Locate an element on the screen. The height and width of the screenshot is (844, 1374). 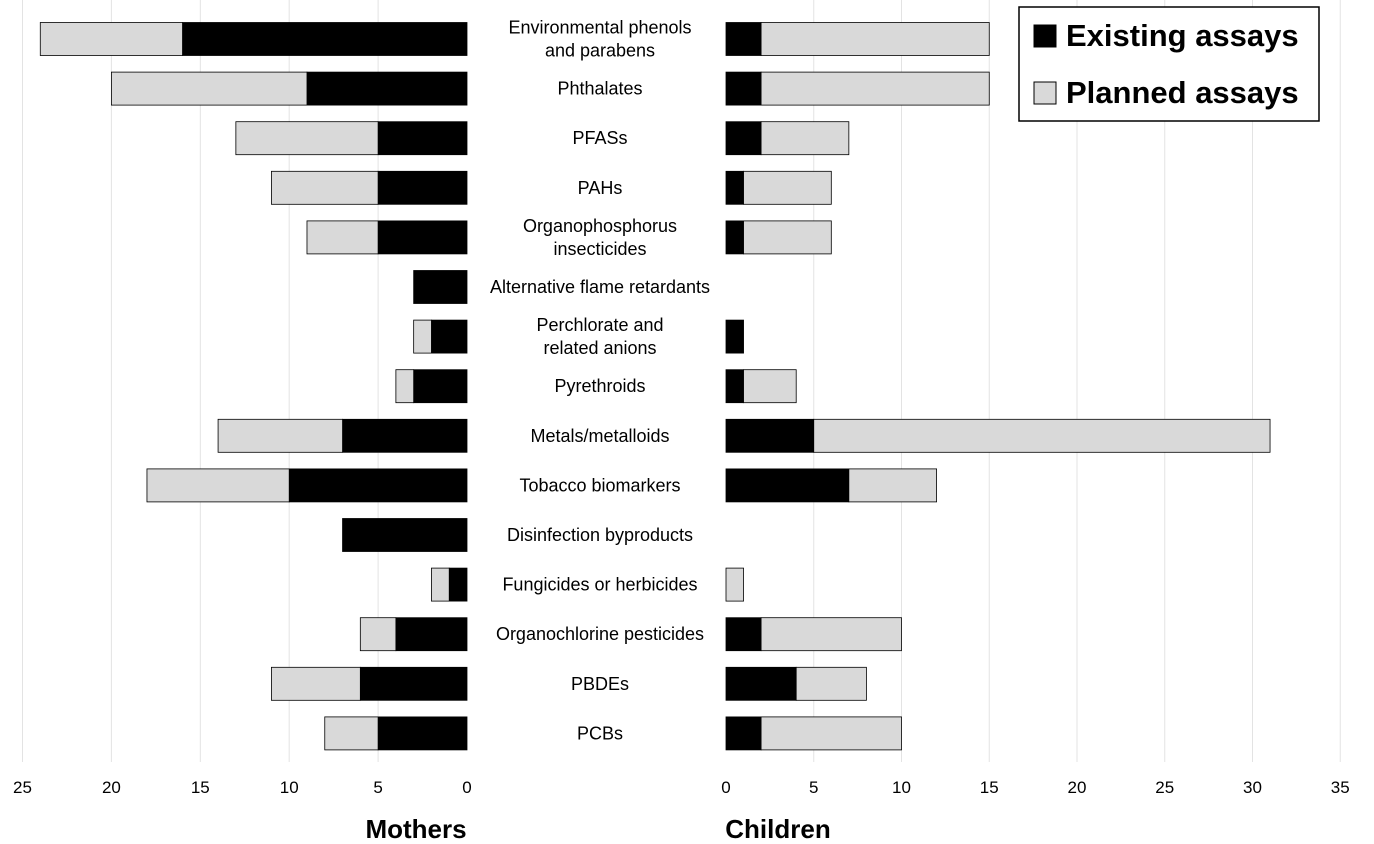
category-label: PCBs is located at coordinates (600, 733).